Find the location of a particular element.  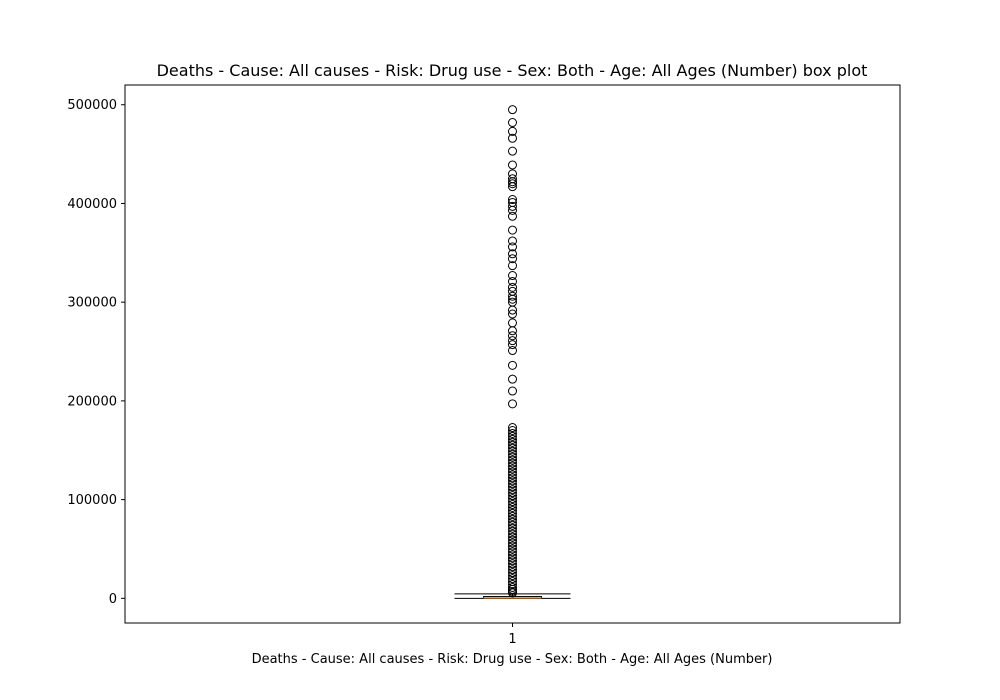

x-tick-label: 1 is located at coordinates (512, 639).